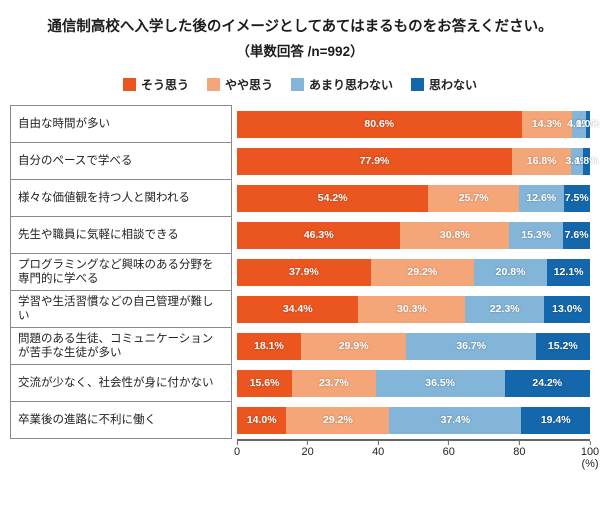 Image resolution: width=600 pixels, height=515 pixels. Describe the element at coordinates (121, 161) in the screenshot. I see `category-label: 自分のペースで学べる` at that location.